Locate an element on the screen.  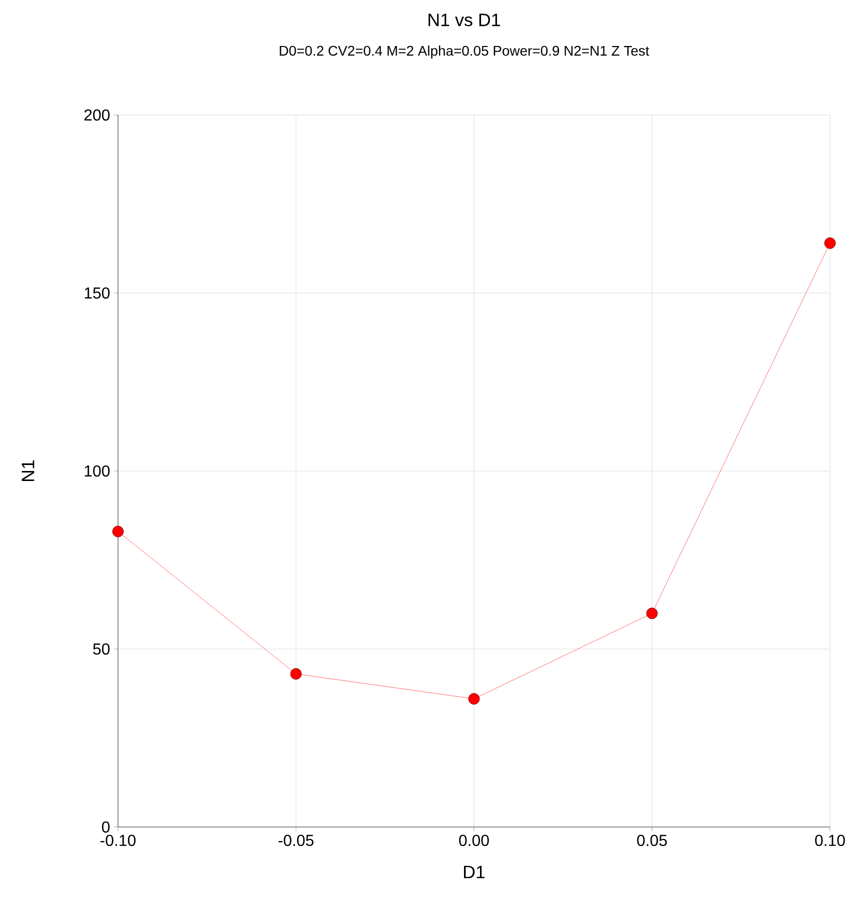
y-tick-label: 0 is located at coordinates (106, 827).